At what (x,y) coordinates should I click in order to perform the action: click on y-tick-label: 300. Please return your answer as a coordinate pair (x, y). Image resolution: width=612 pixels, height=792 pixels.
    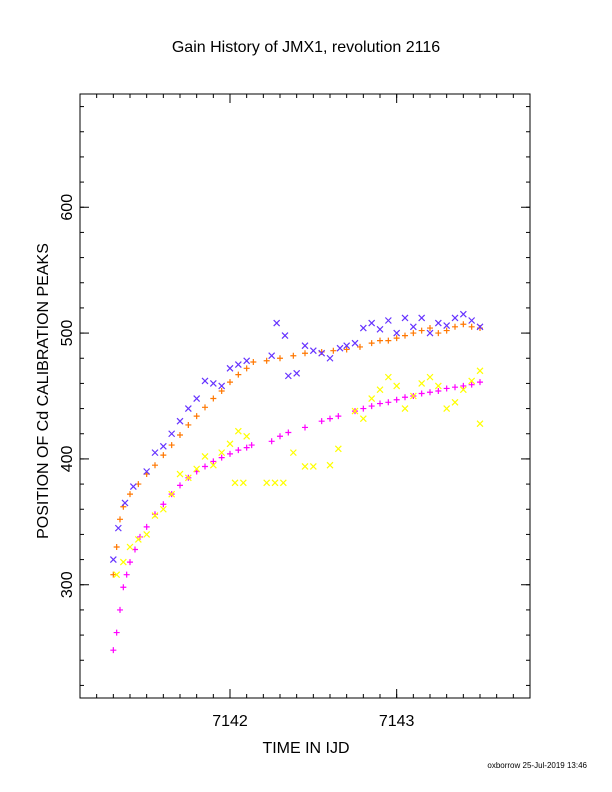
    Looking at the image, I should click on (67, 584).